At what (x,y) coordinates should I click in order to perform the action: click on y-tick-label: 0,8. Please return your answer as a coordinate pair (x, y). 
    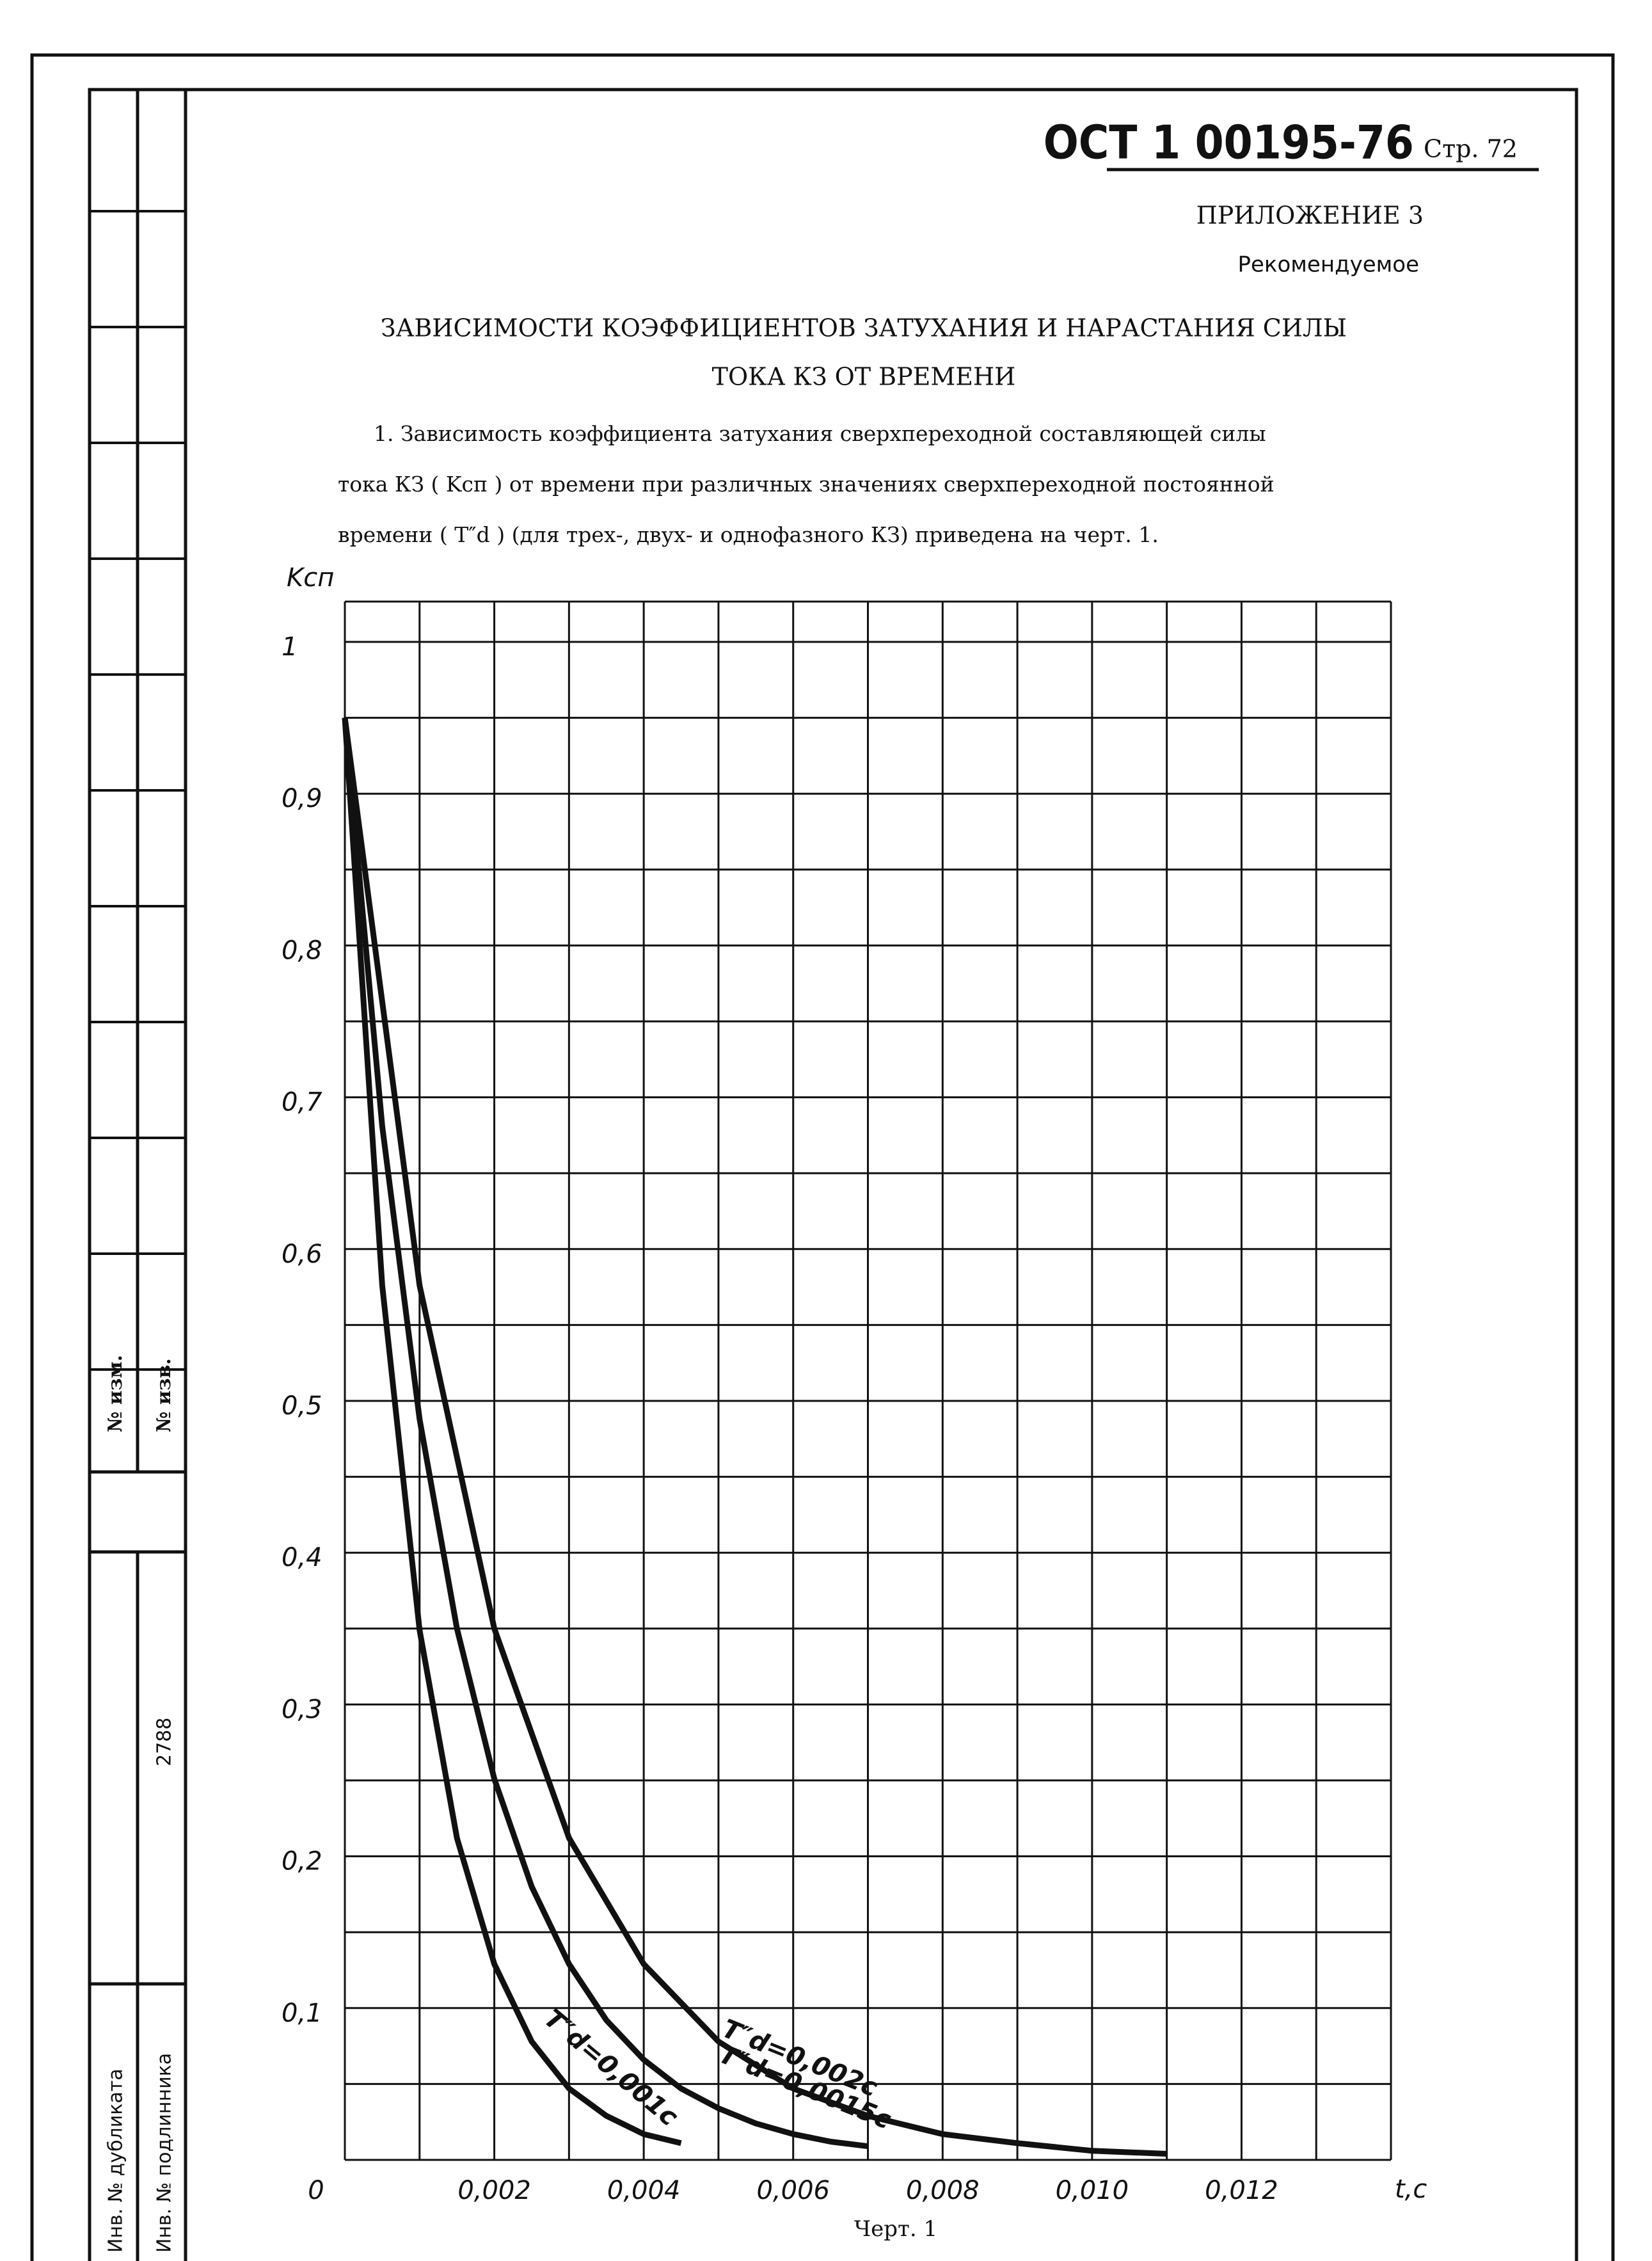
    Looking at the image, I should click on (302, 950).